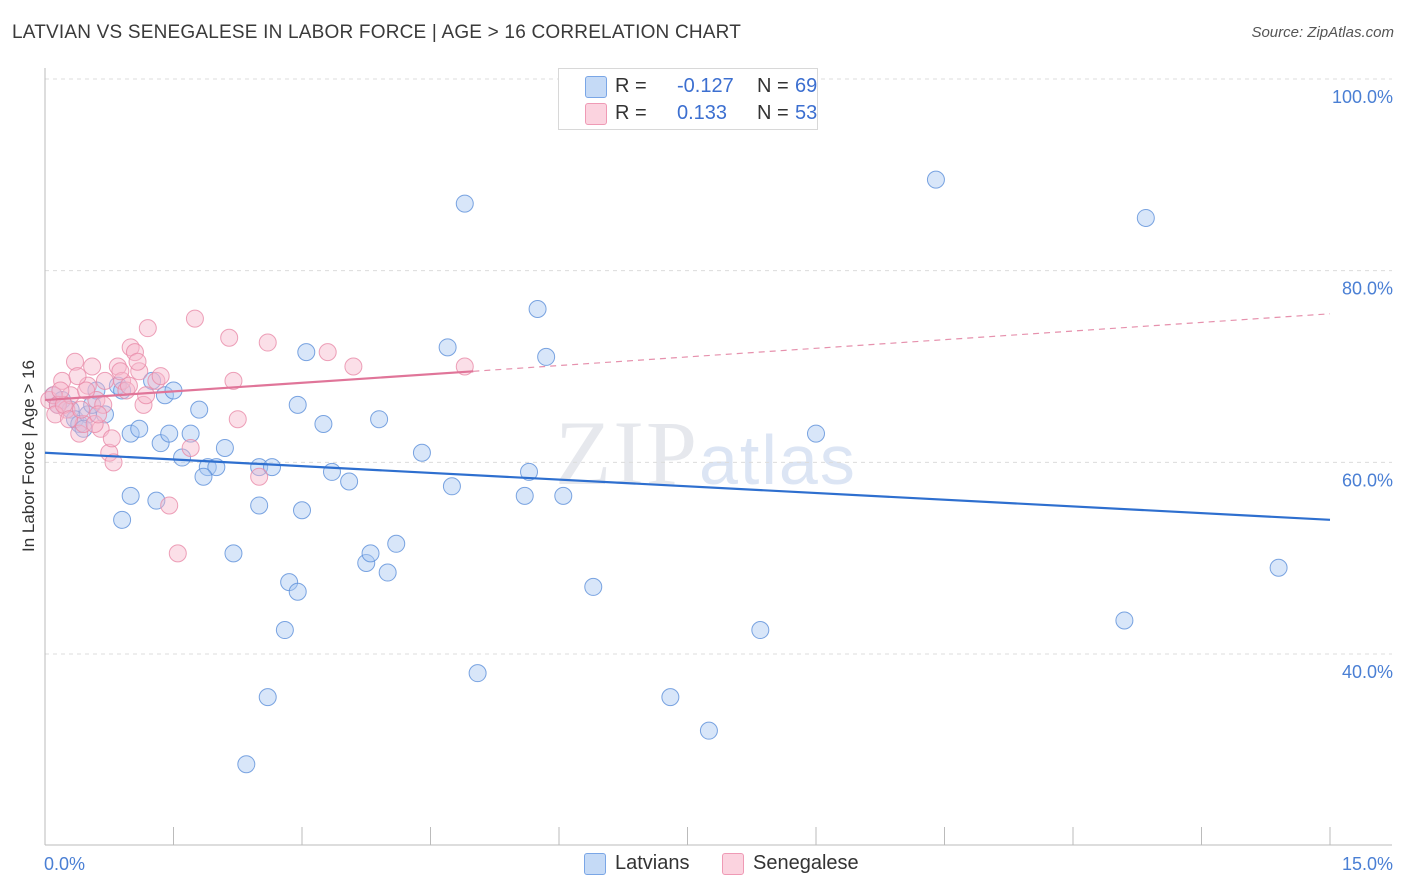  Describe the element at coordinates (1322, 32) in the screenshot. I see `source-credit: Source: ZipAtlas.com` at that location.